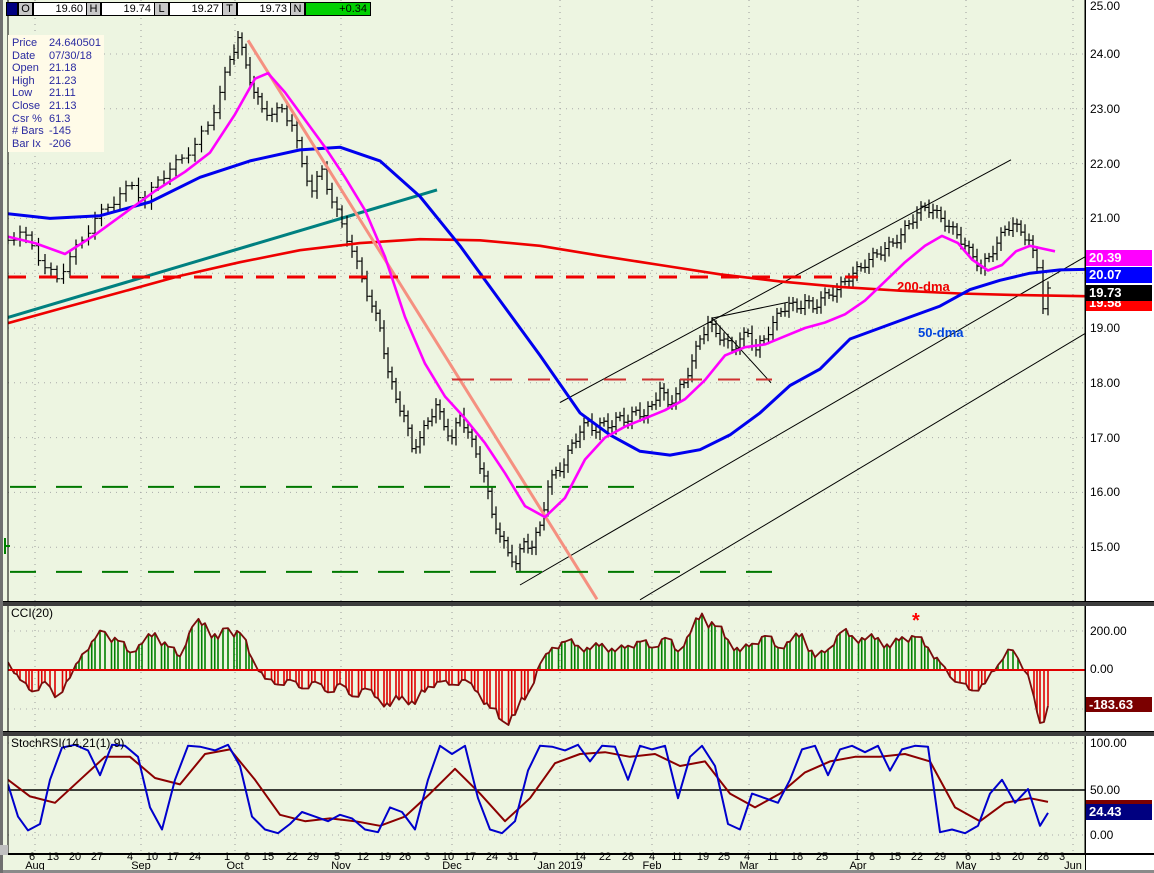 This screenshot has height=873, width=1154. Describe the element at coordinates (1105, 382) in the screenshot. I see `y-axis-label: 18.00` at that location.